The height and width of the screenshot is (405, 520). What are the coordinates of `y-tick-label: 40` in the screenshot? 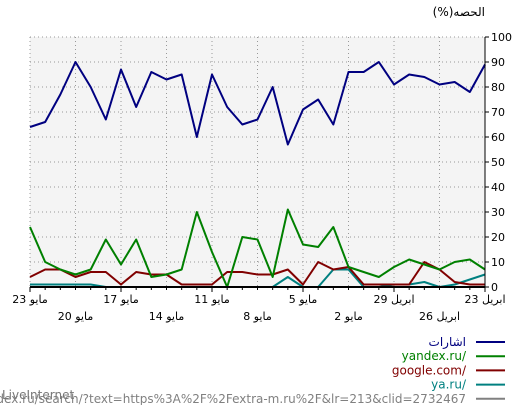 It's located at (498, 187).